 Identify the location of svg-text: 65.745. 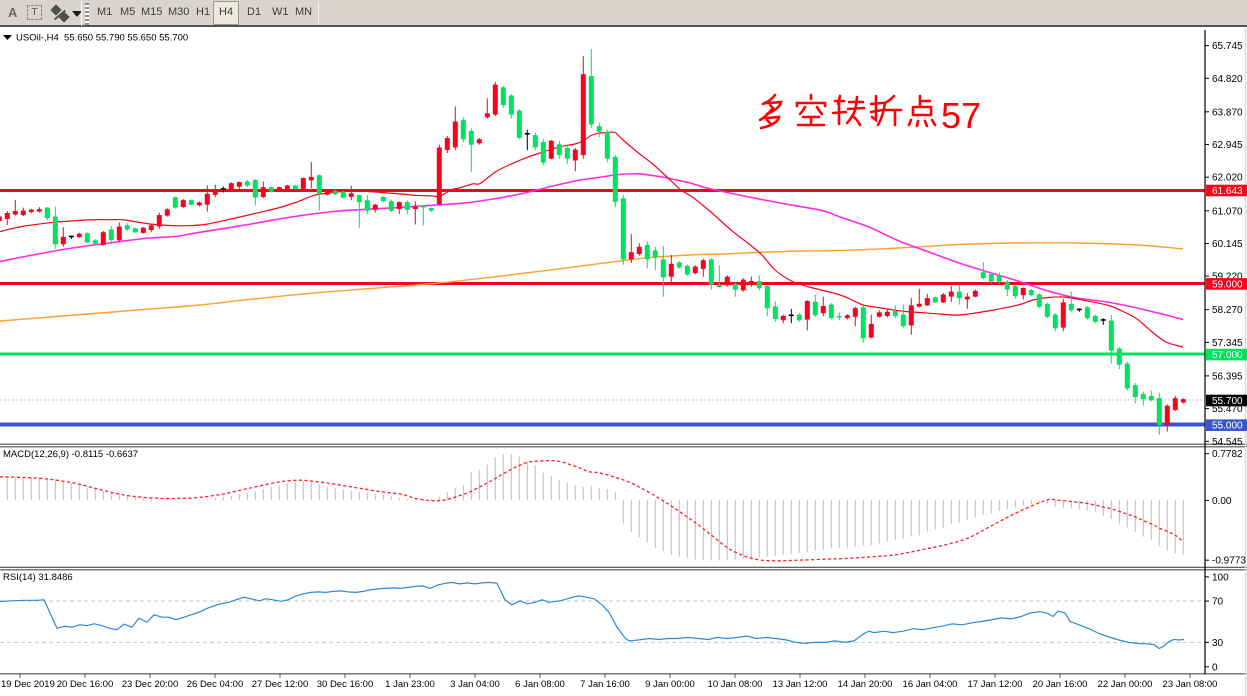
(1227, 46).